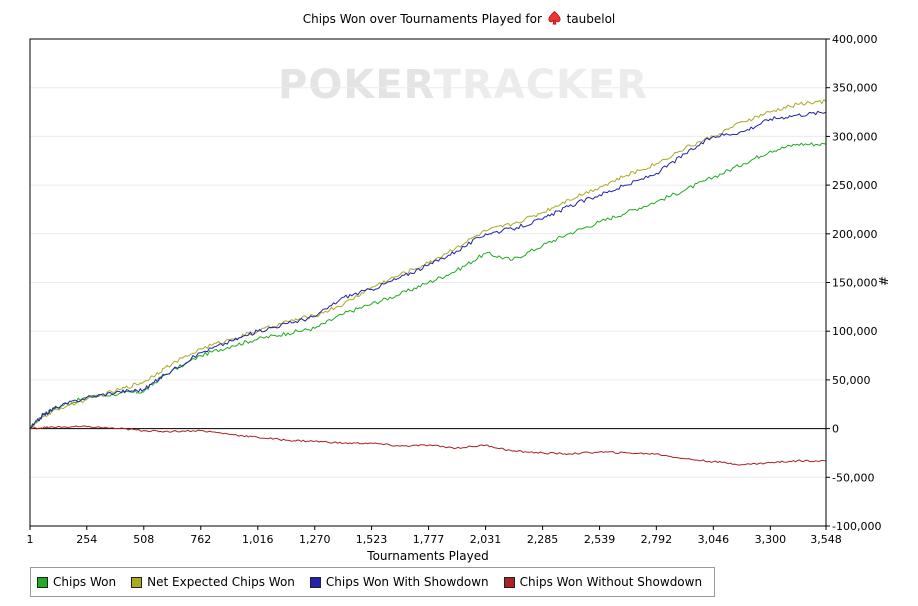 The width and height of the screenshot is (918, 606). Describe the element at coordinates (856, 526) in the screenshot. I see `y-tick-label: -100,000` at that location.